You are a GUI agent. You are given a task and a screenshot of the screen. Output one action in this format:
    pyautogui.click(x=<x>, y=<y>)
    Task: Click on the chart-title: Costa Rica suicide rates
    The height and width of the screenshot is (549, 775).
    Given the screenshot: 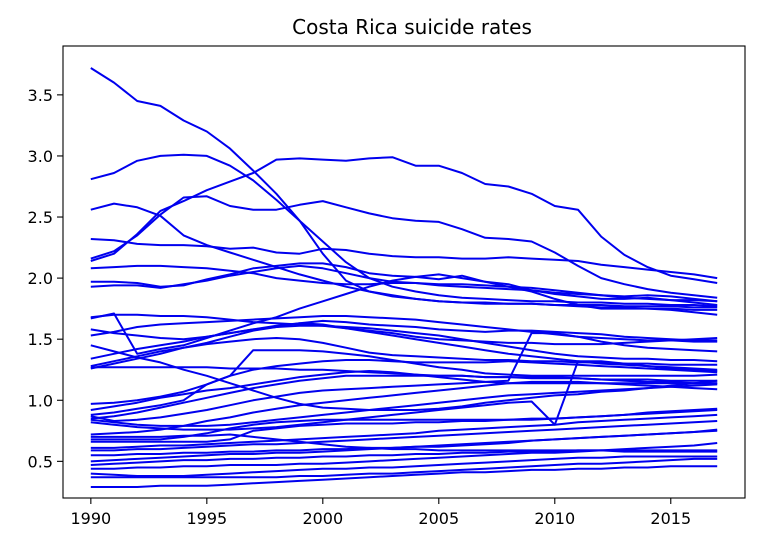 What is the action you would take?
    pyautogui.click(x=412, y=27)
    